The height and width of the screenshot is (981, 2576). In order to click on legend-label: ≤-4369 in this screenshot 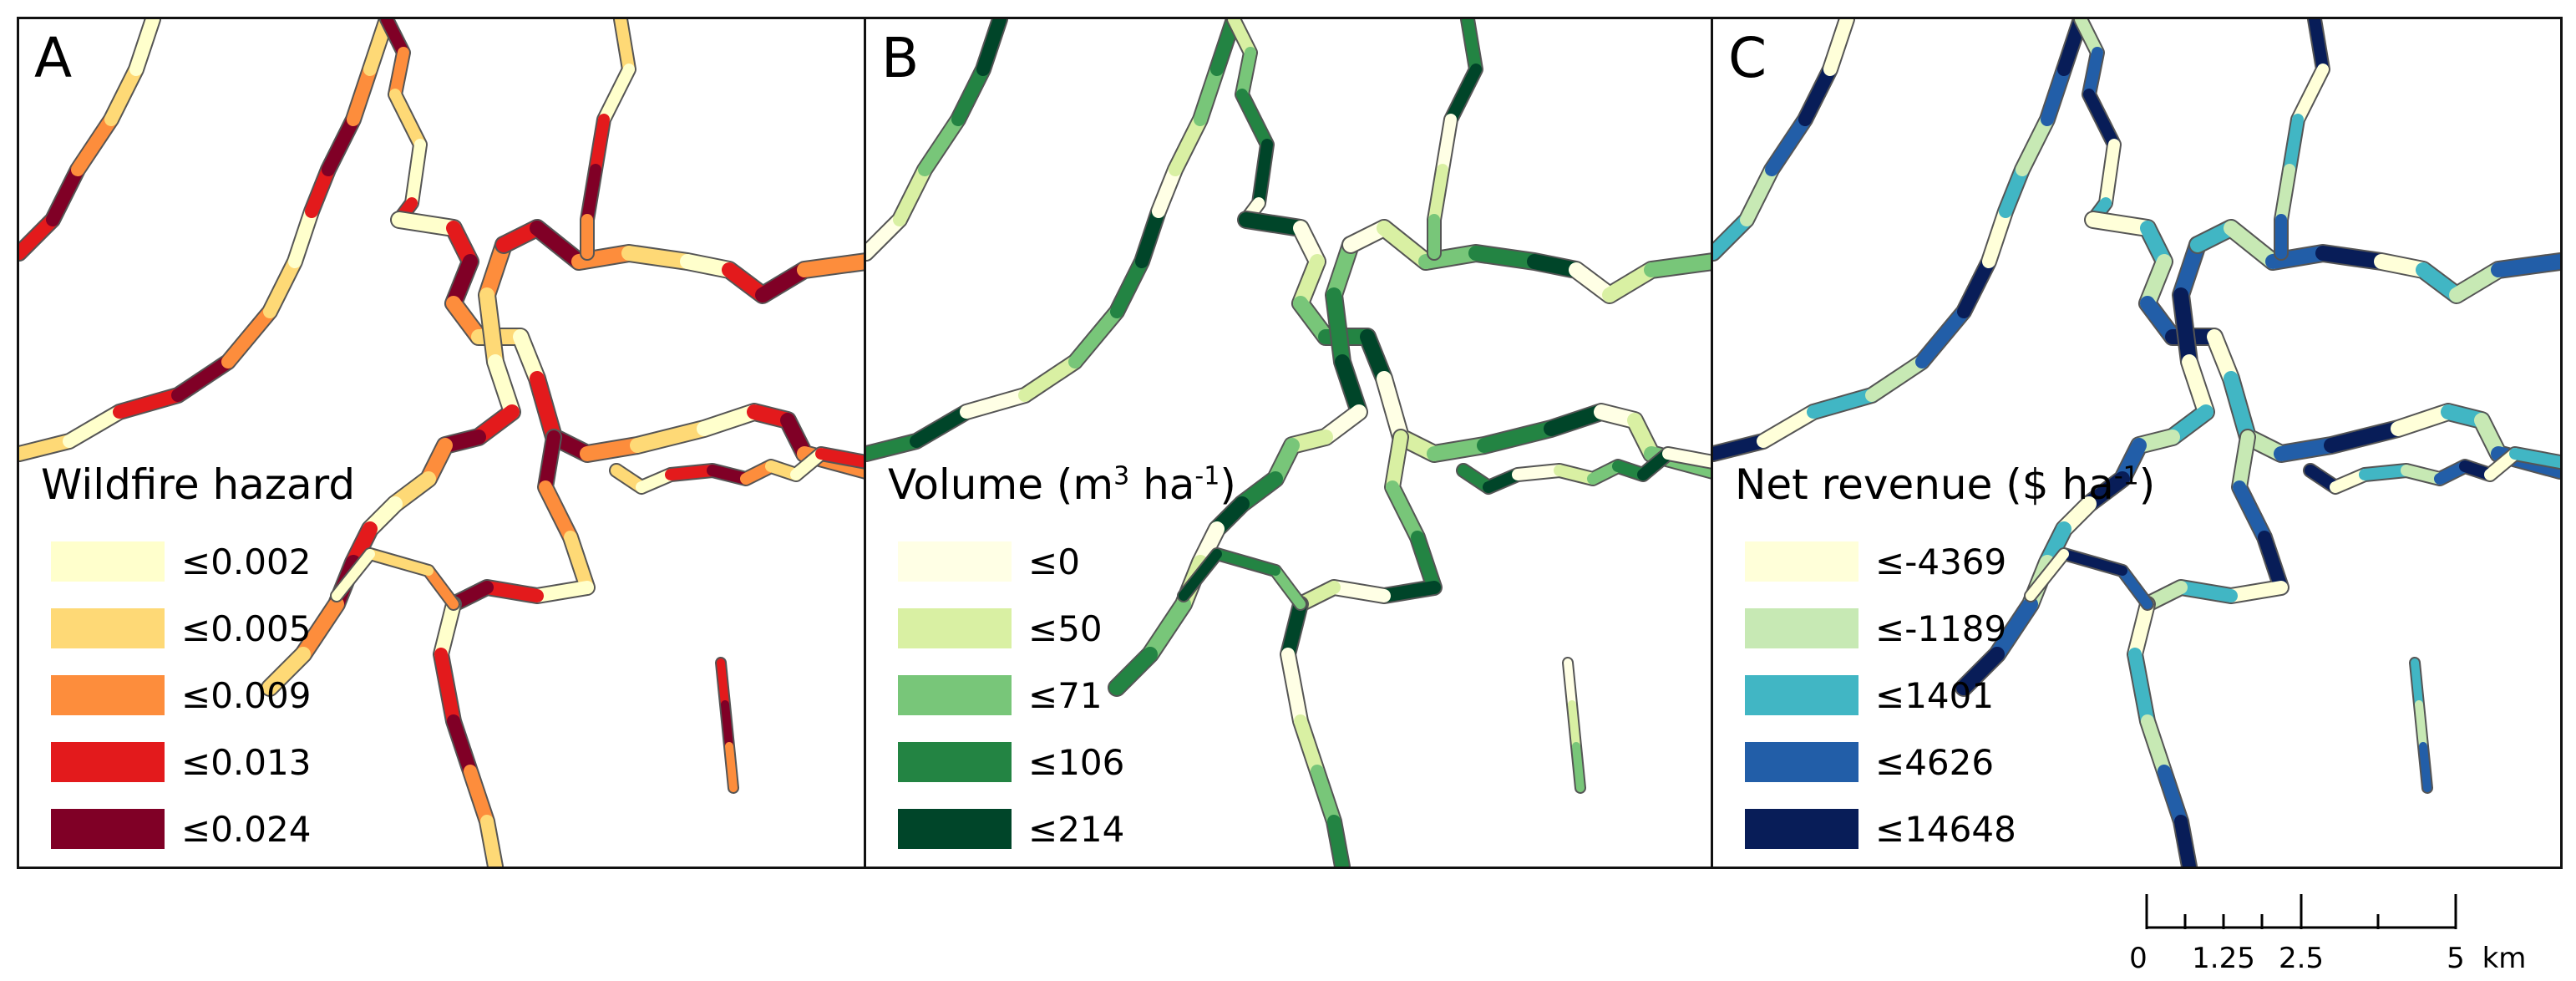, I will do `click(1941, 561)`.